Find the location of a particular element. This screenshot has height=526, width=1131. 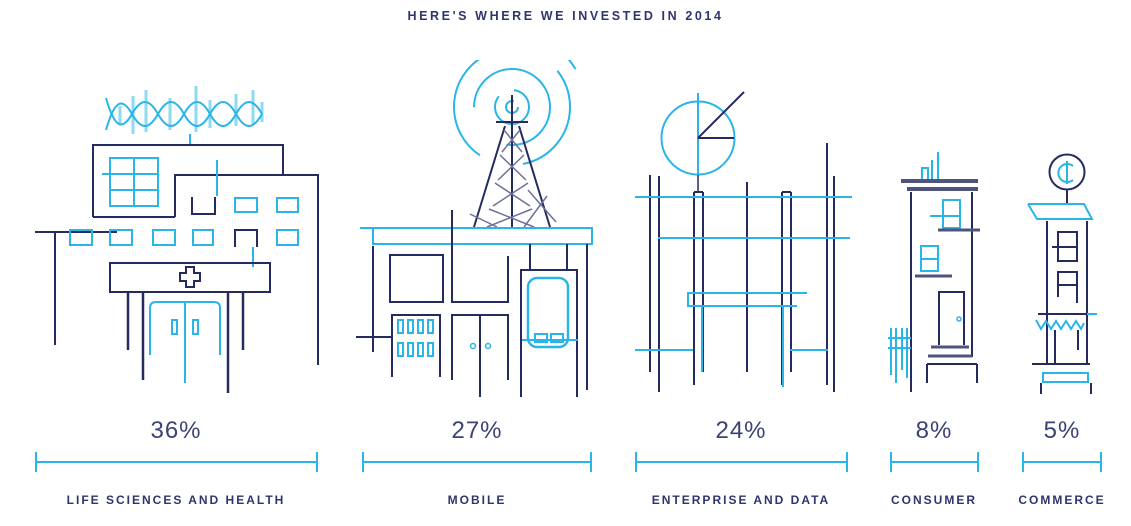

radio-tower-storefront-icon is located at coordinates (474, 228).